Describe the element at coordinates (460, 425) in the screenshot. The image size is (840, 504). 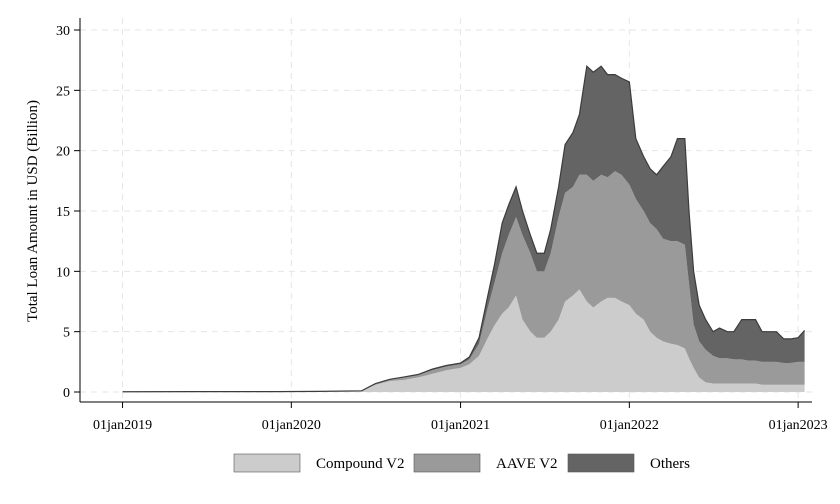
I see `x-tick-label: 01jan2021` at that location.